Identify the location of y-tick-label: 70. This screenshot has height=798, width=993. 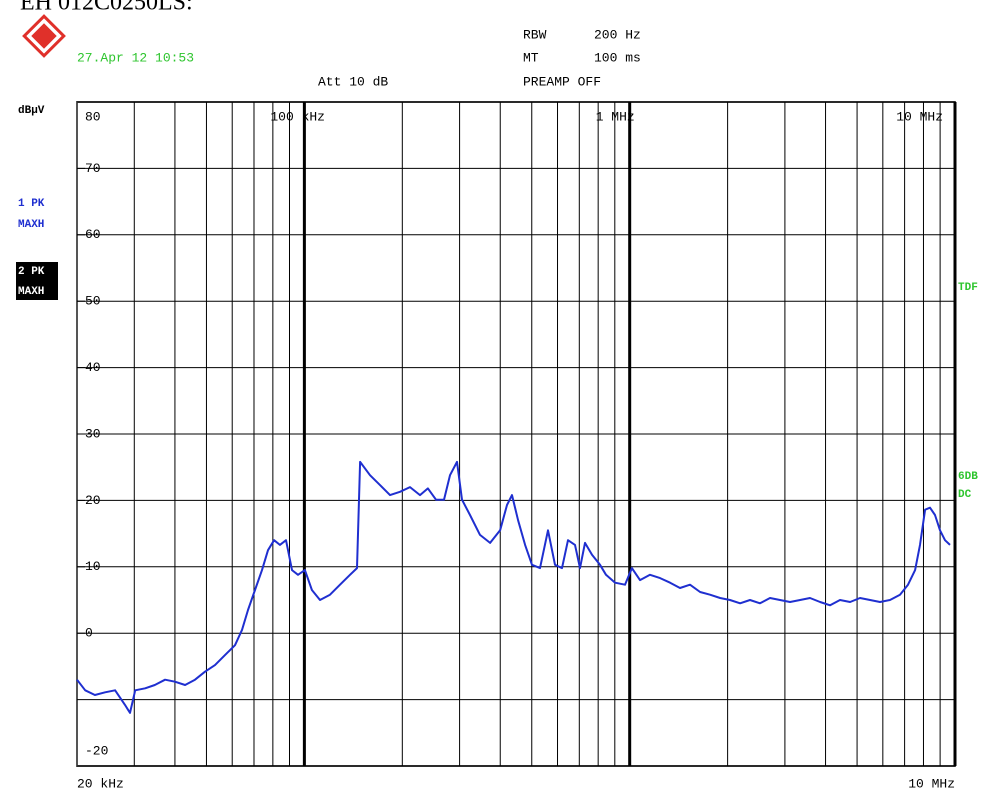
(93, 168).